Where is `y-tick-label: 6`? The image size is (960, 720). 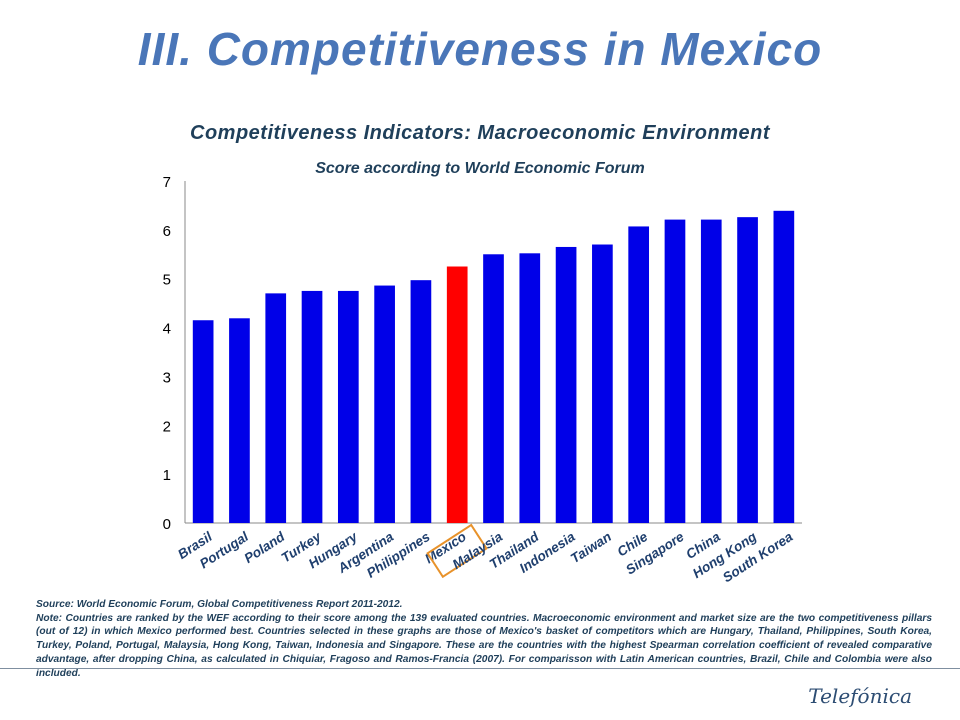 y-tick-label: 6 is located at coordinates (167, 231).